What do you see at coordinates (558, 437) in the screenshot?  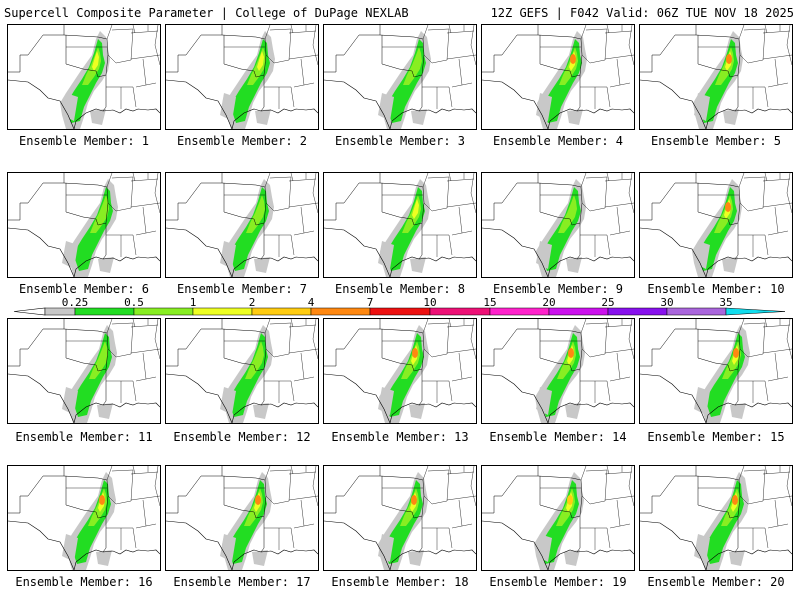 I see `member-label: Ensemble Member: 14` at bounding box center [558, 437].